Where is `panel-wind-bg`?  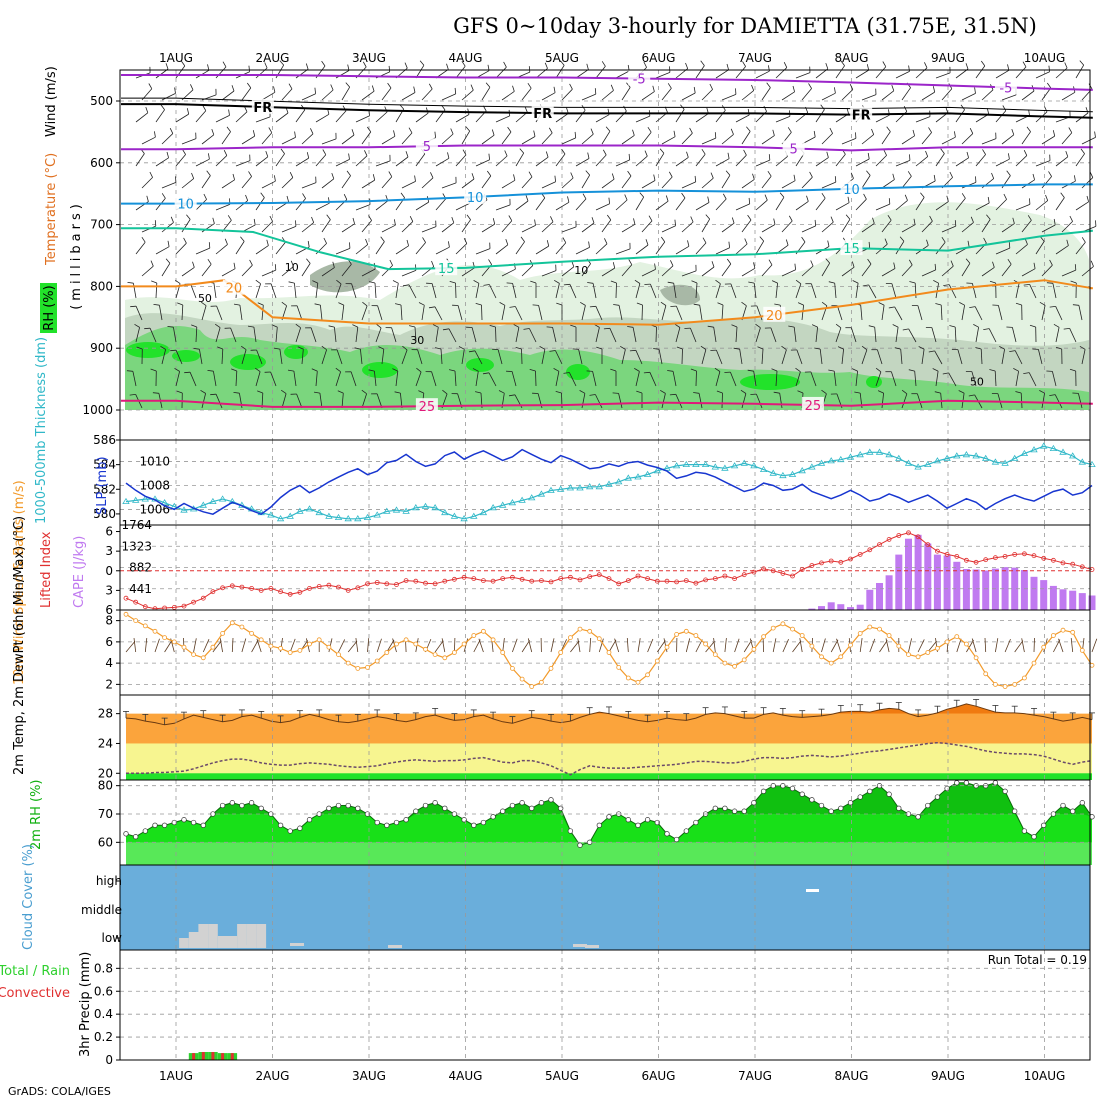
panel-wind-bg is located at coordinates (605, 652).